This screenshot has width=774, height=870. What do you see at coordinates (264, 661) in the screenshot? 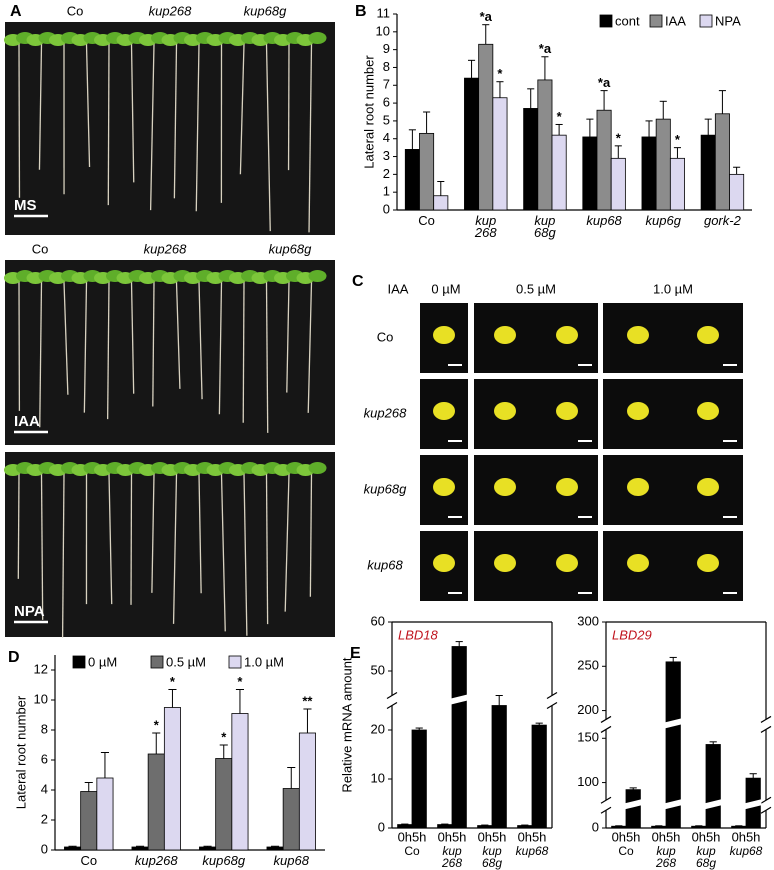
I see `legend-label: 1.0 µM` at bounding box center [264, 661].